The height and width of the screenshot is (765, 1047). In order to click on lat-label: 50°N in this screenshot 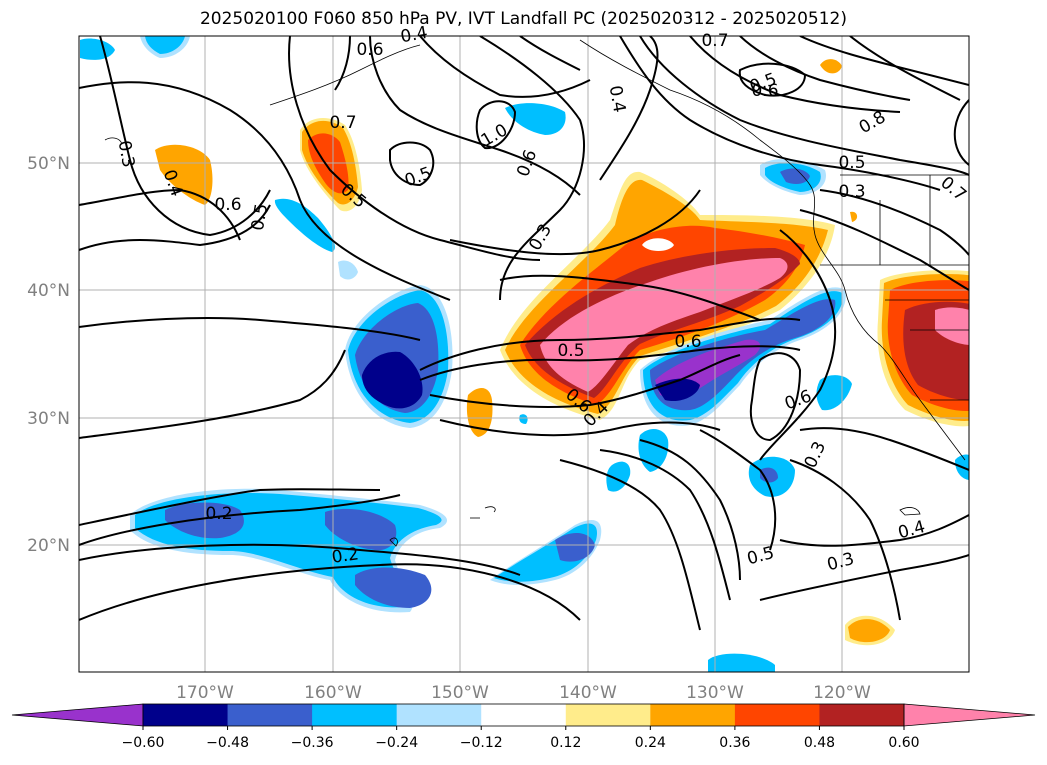, I will do `click(48, 164)`.